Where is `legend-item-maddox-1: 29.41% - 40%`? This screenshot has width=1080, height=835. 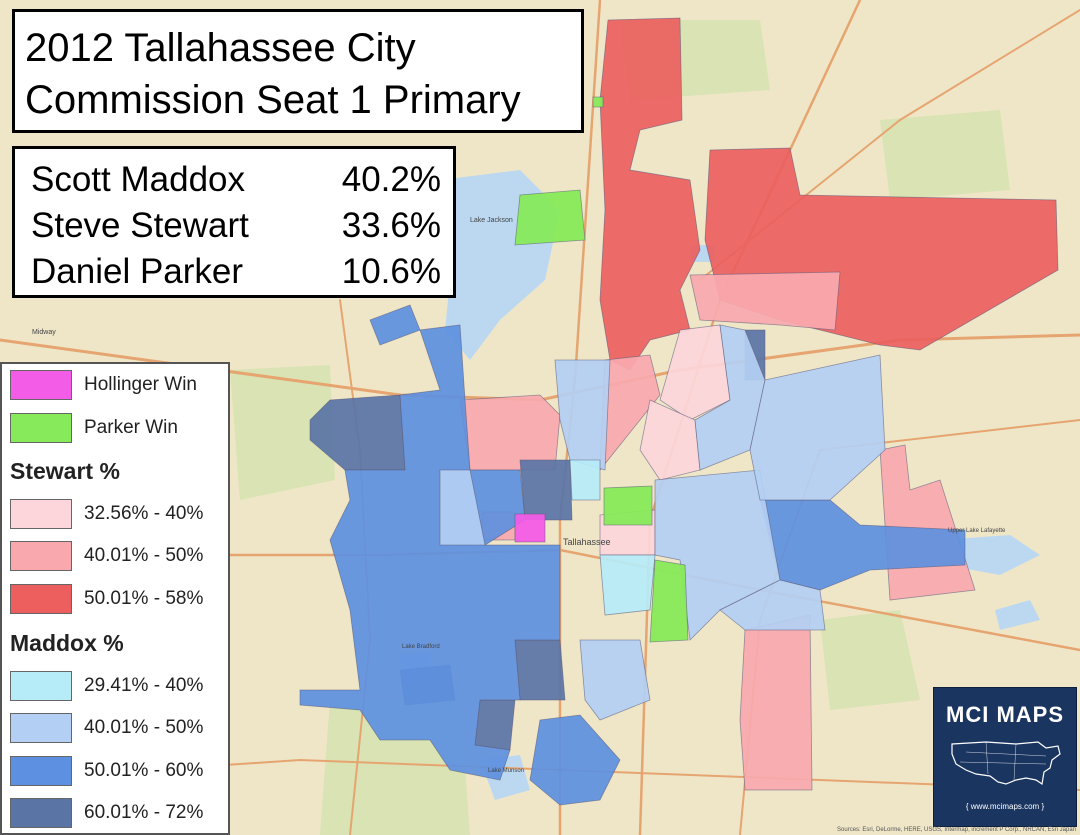
legend-item-maddox-1: 29.41% - 40% is located at coordinates (106, 686).